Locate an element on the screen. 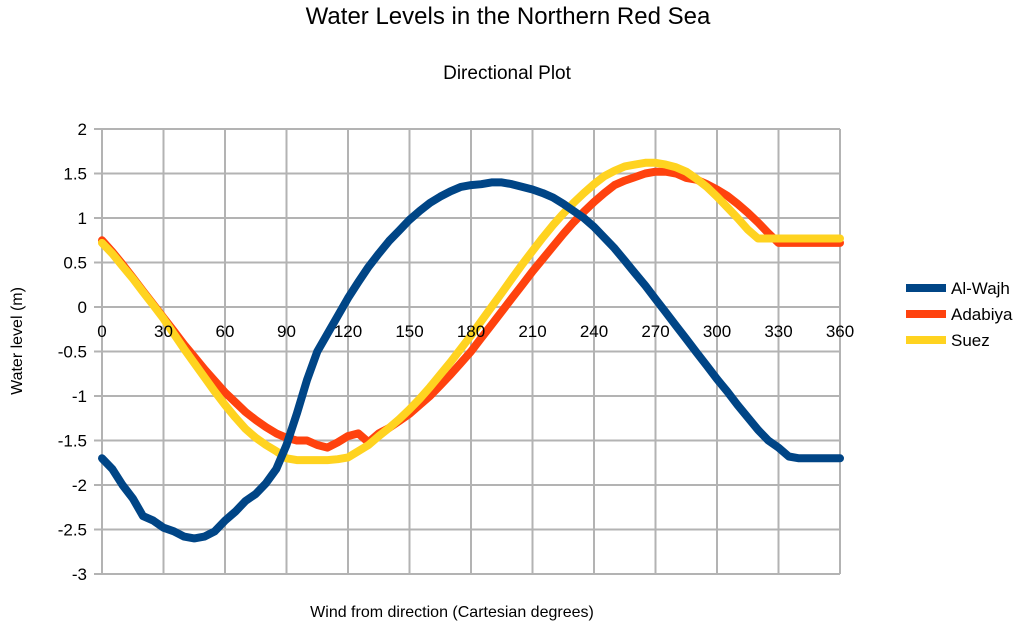 Image resolution: width=1024 pixels, height=628 pixels. x-axis-title: Wind from direction (Cartesian degrees) is located at coordinates (452, 612).